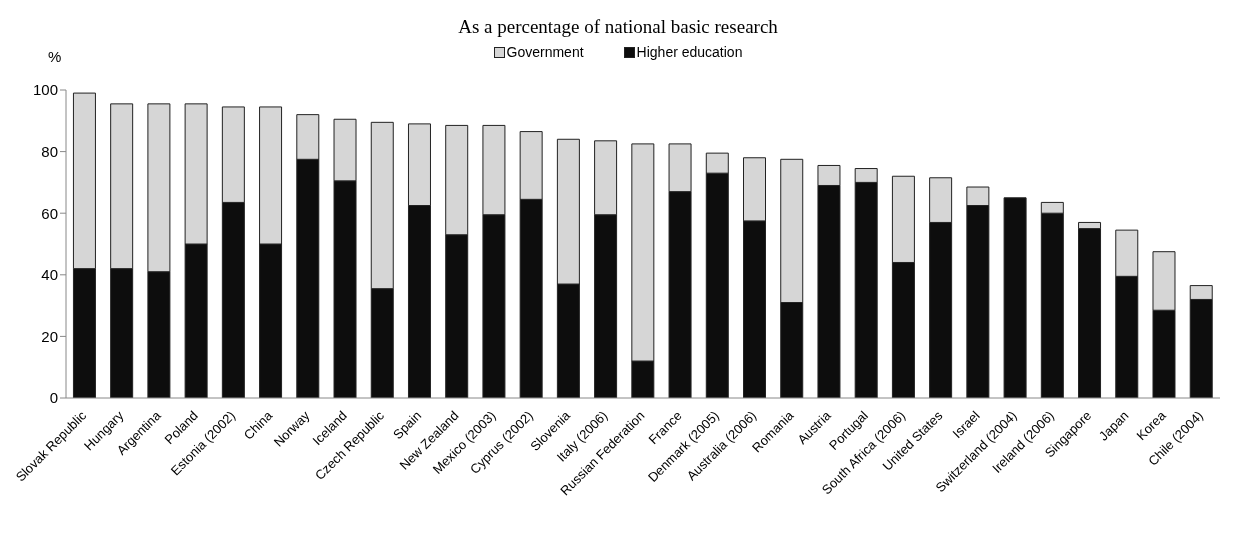 This screenshot has height=547, width=1239. Describe the element at coordinates (1015, 297) in the screenshot. I see `bar` at that location.